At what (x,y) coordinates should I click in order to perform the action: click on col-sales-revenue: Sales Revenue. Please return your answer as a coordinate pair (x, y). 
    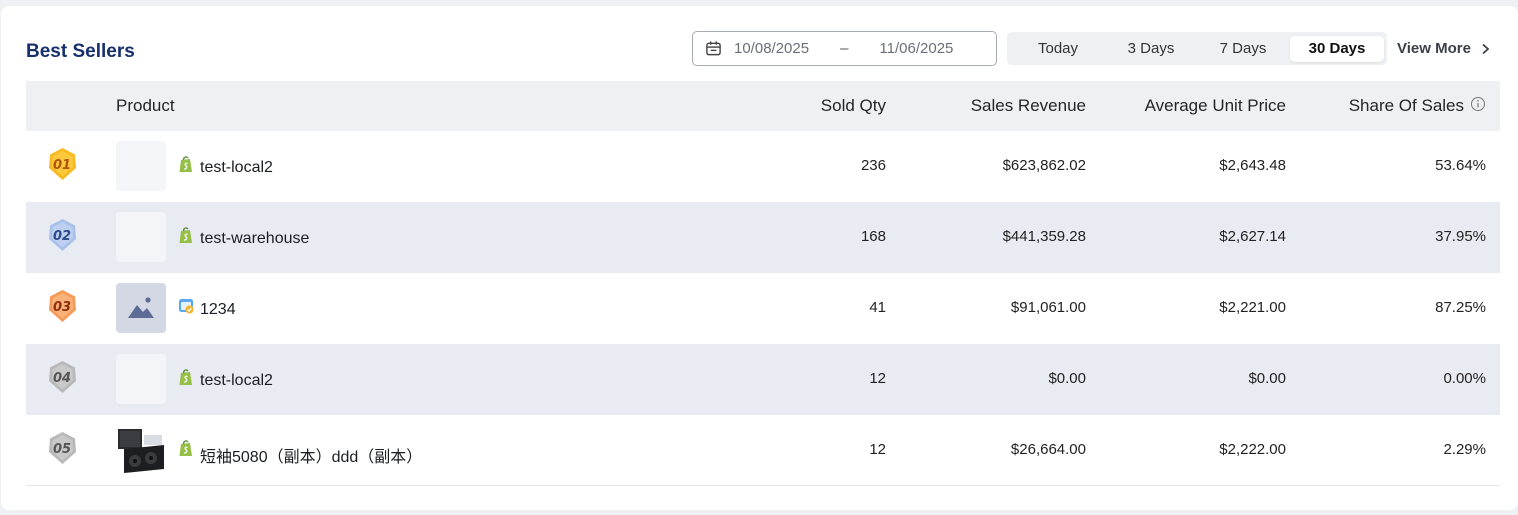
    Looking at the image, I should click on (1028, 105).